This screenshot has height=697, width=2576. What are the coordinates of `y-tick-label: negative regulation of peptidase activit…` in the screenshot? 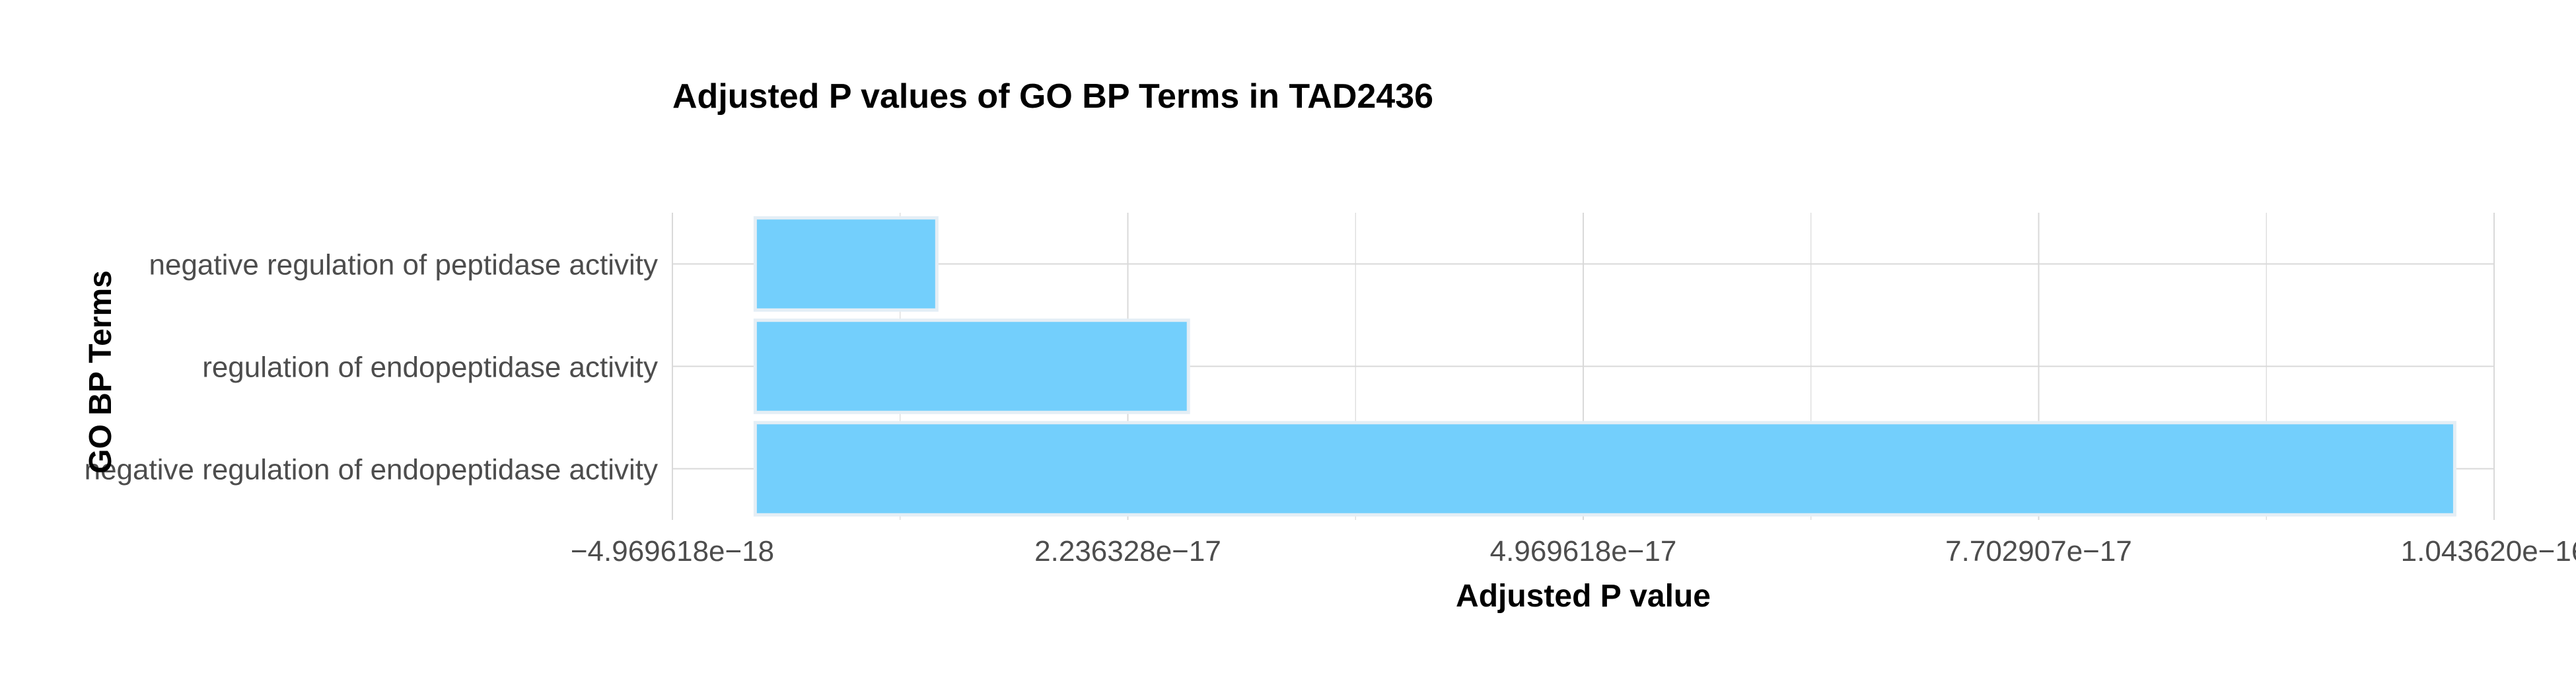 It's located at (404, 265).